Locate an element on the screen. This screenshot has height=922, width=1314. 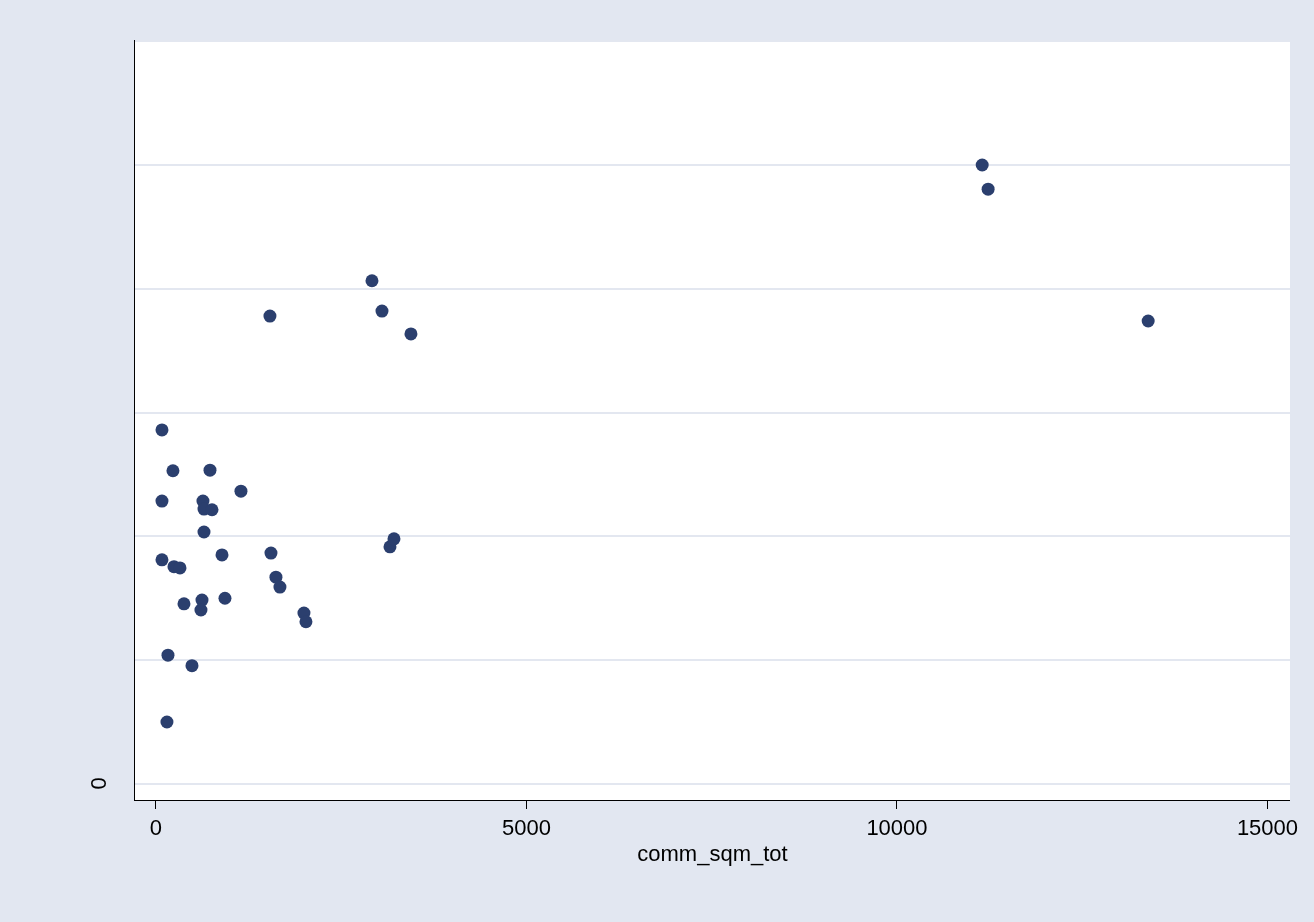
x-tick-label: 0 is located at coordinates (156, 828).